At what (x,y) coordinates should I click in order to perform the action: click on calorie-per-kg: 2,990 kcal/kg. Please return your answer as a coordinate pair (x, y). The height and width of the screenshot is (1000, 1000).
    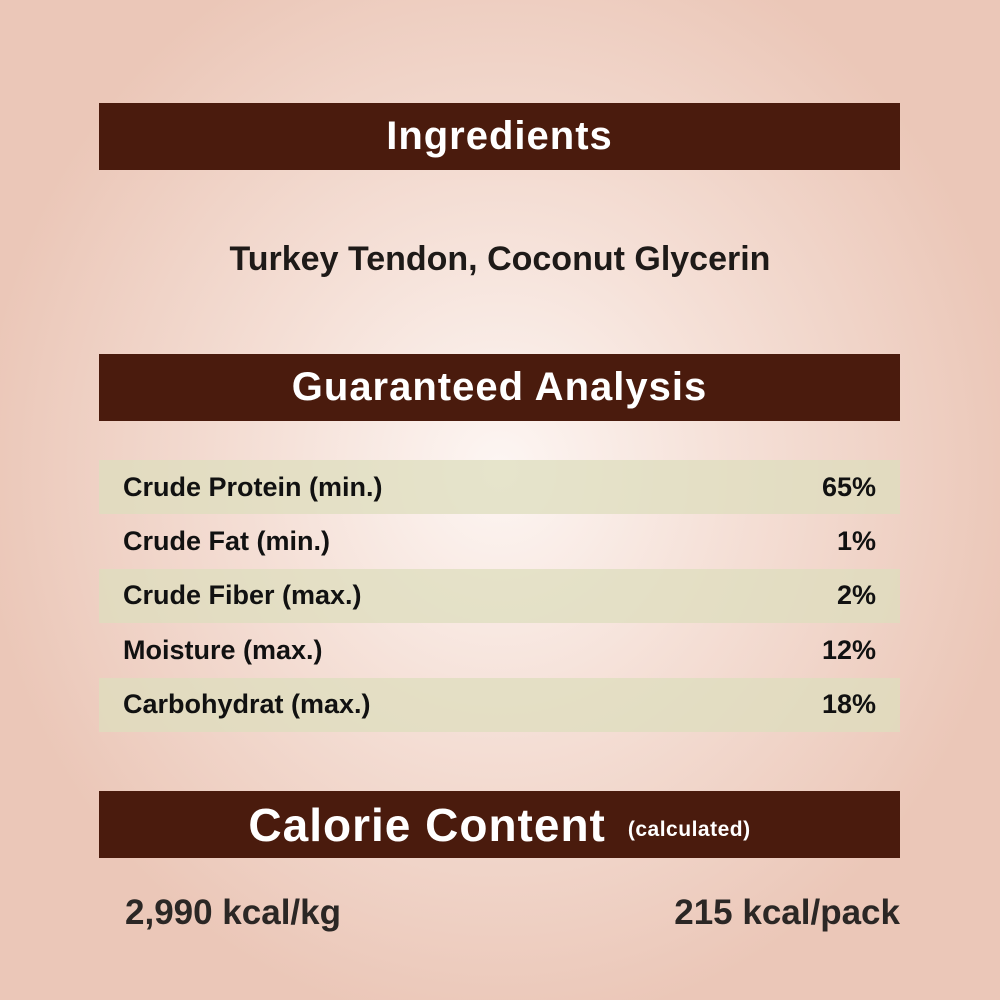
    Looking at the image, I should click on (233, 912).